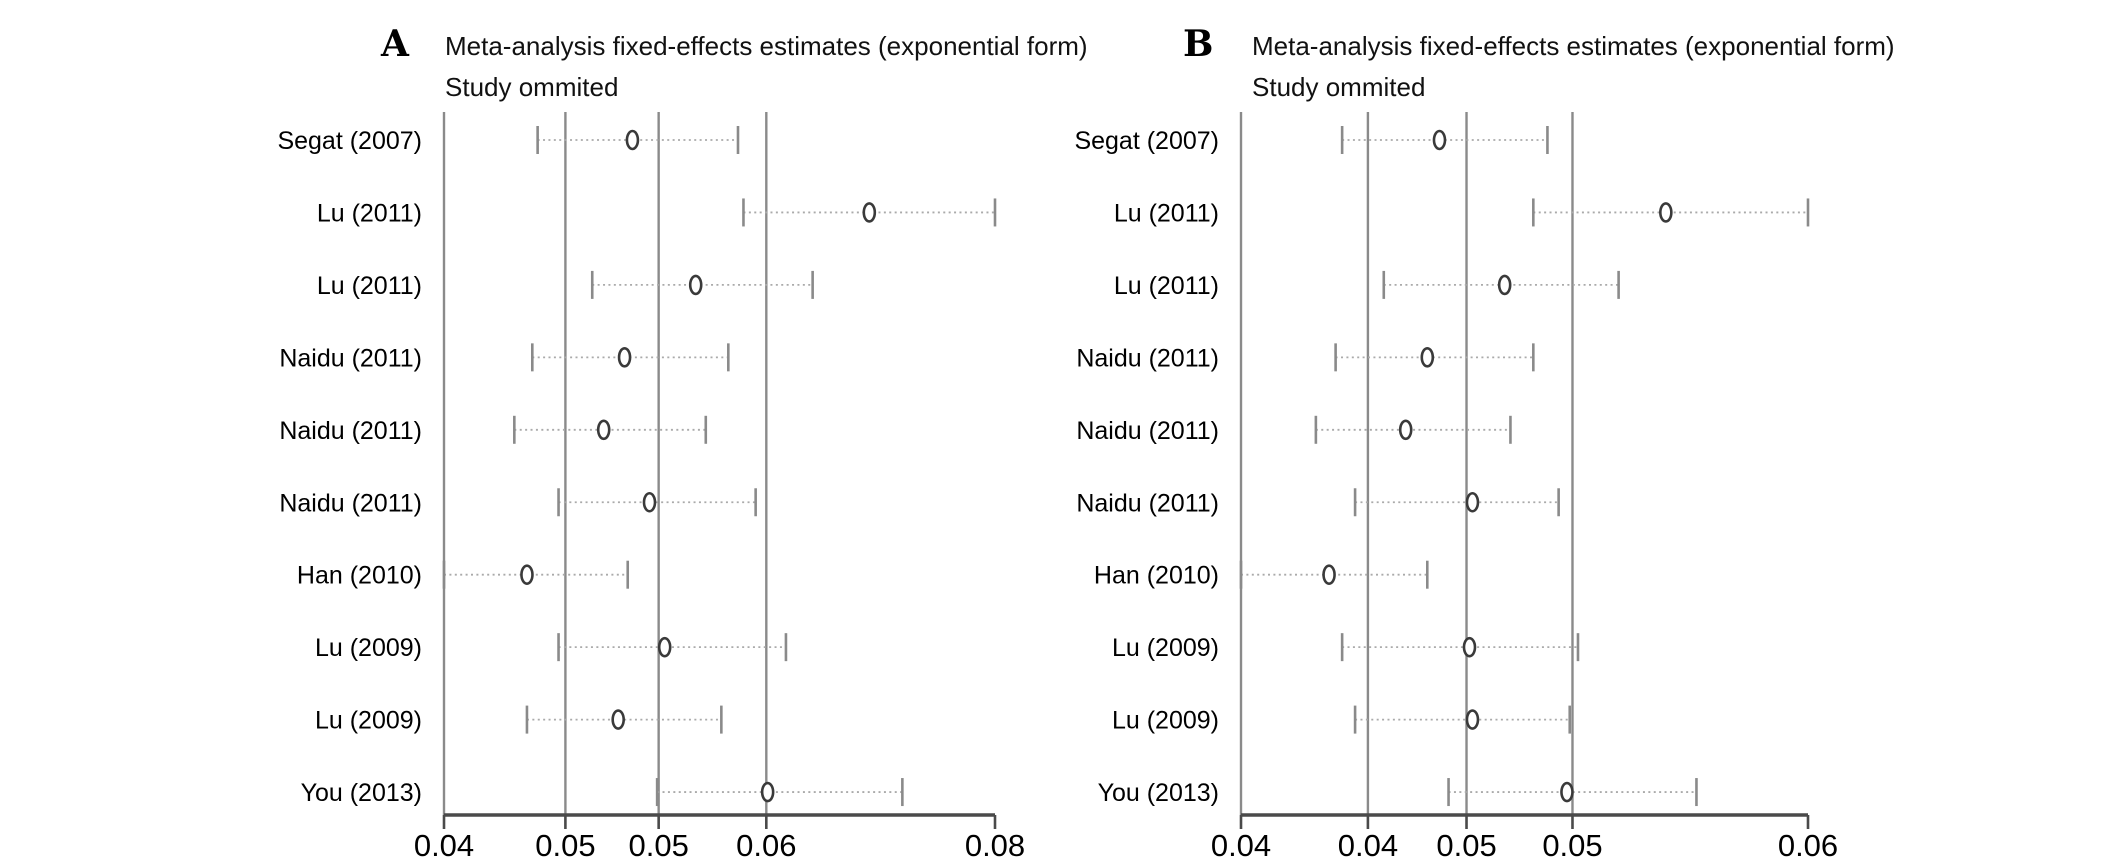 The width and height of the screenshot is (2126, 862). I want to click on panel-b-letter: B, so click(1198, 44).